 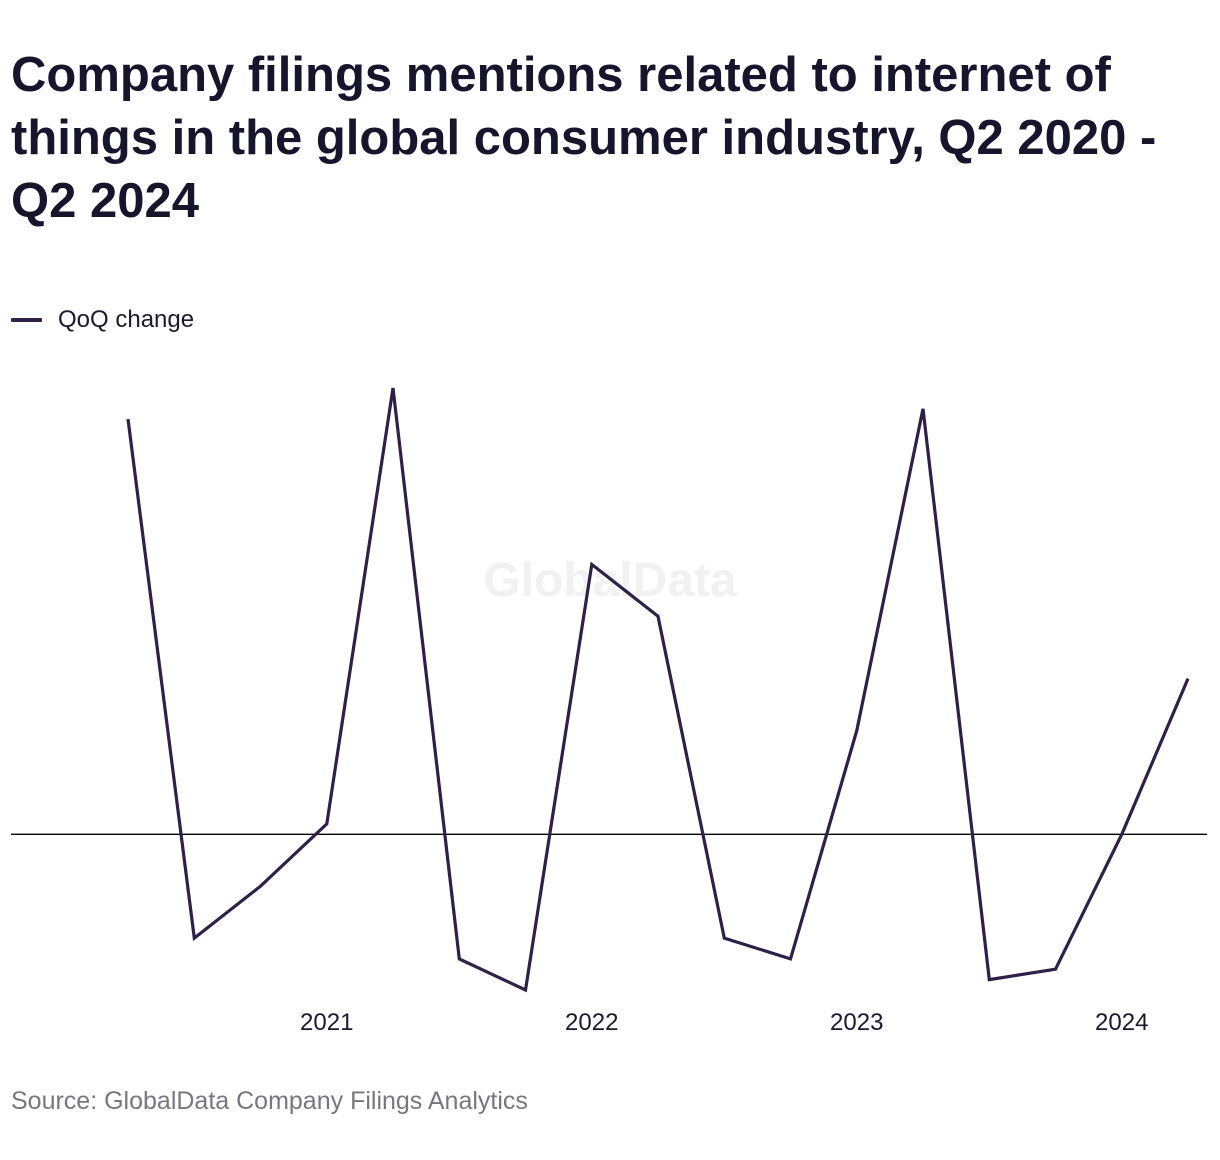 I want to click on data-point: Q3 2022, so click(x=724, y=938).